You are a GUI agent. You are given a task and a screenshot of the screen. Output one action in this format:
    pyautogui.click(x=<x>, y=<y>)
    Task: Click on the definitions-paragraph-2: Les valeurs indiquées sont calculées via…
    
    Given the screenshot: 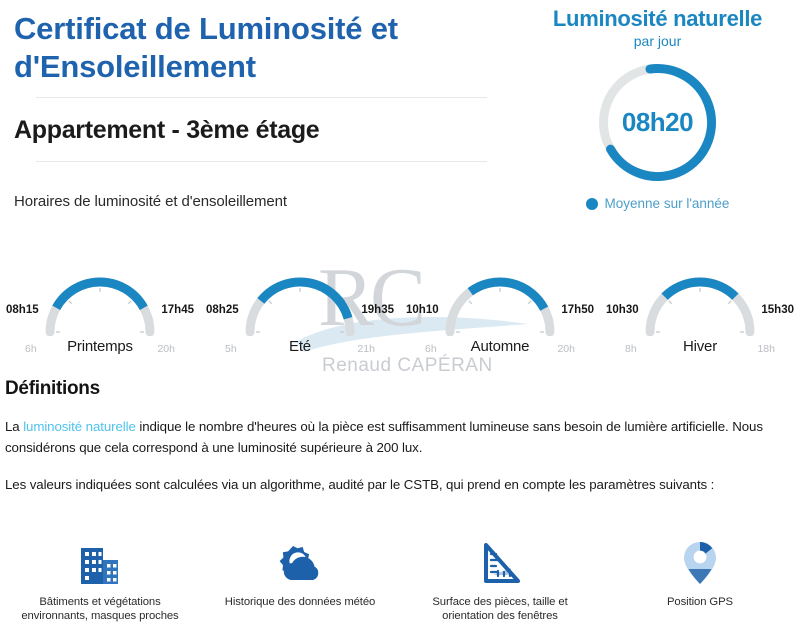 What is the action you would take?
    pyautogui.click(x=360, y=485)
    